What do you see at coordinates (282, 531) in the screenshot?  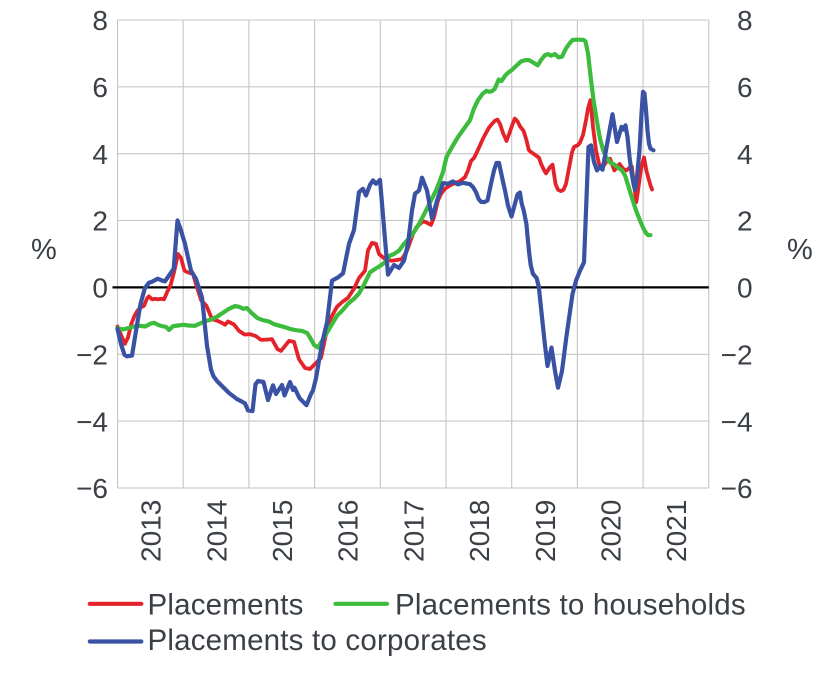 I see `svg-text: 2015` at bounding box center [282, 531].